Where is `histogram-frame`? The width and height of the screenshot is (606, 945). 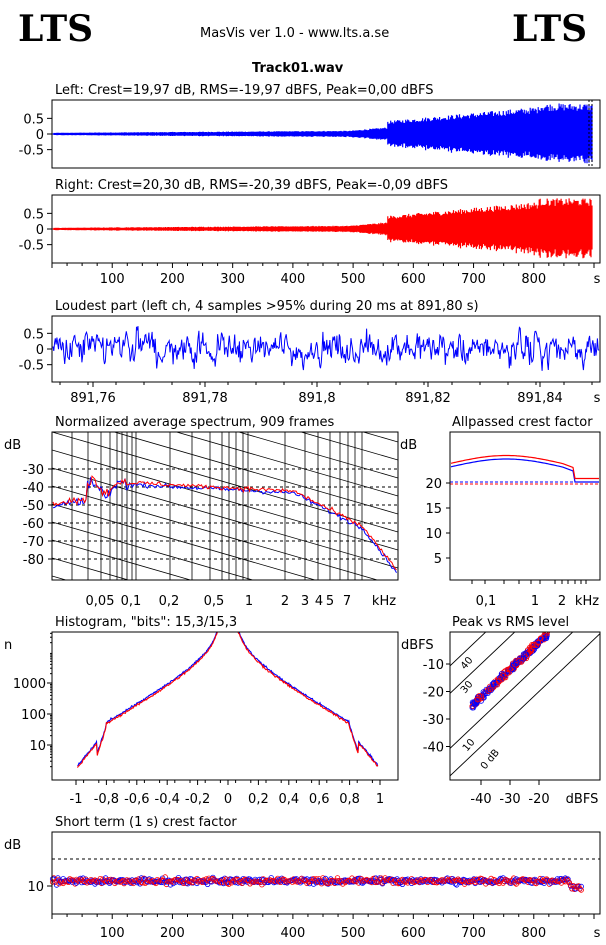 histogram-frame is located at coordinates (225, 706).